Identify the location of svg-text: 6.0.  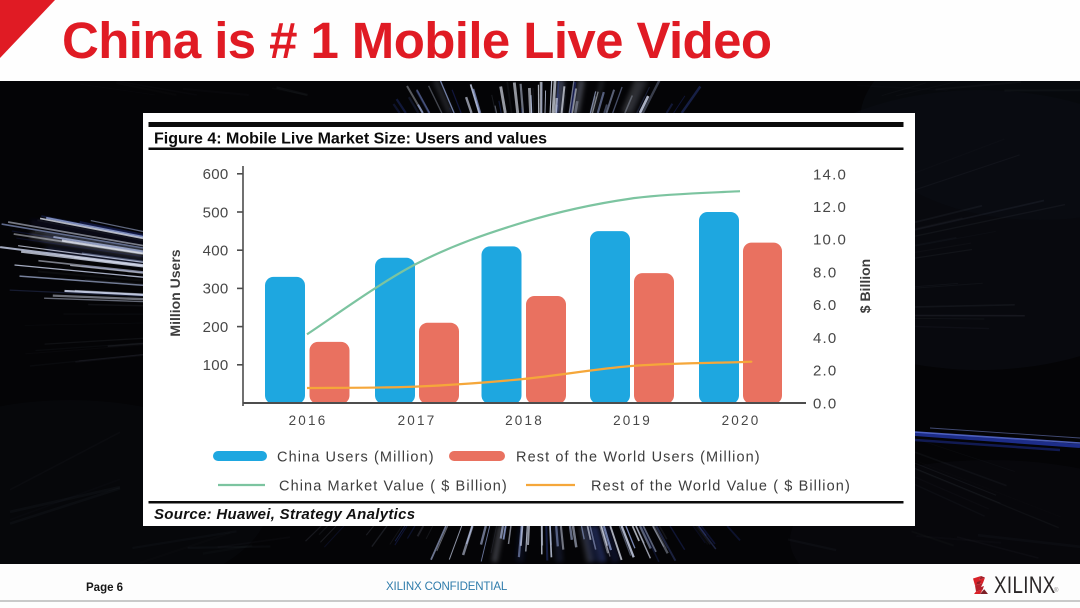
(825, 305).